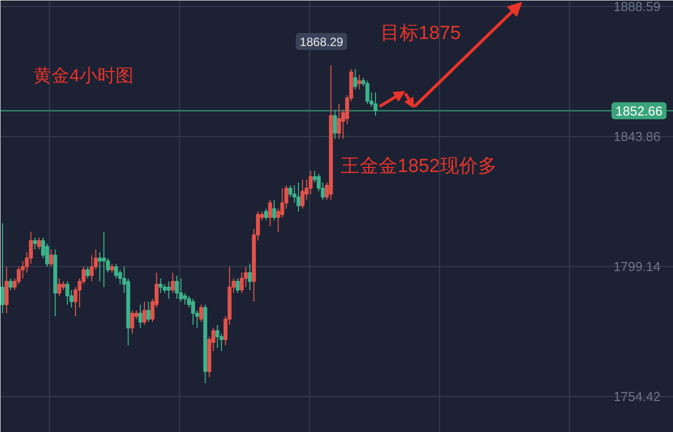  Describe the element at coordinates (322, 42) in the screenshot. I see `annotation: 1868.29` at that location.